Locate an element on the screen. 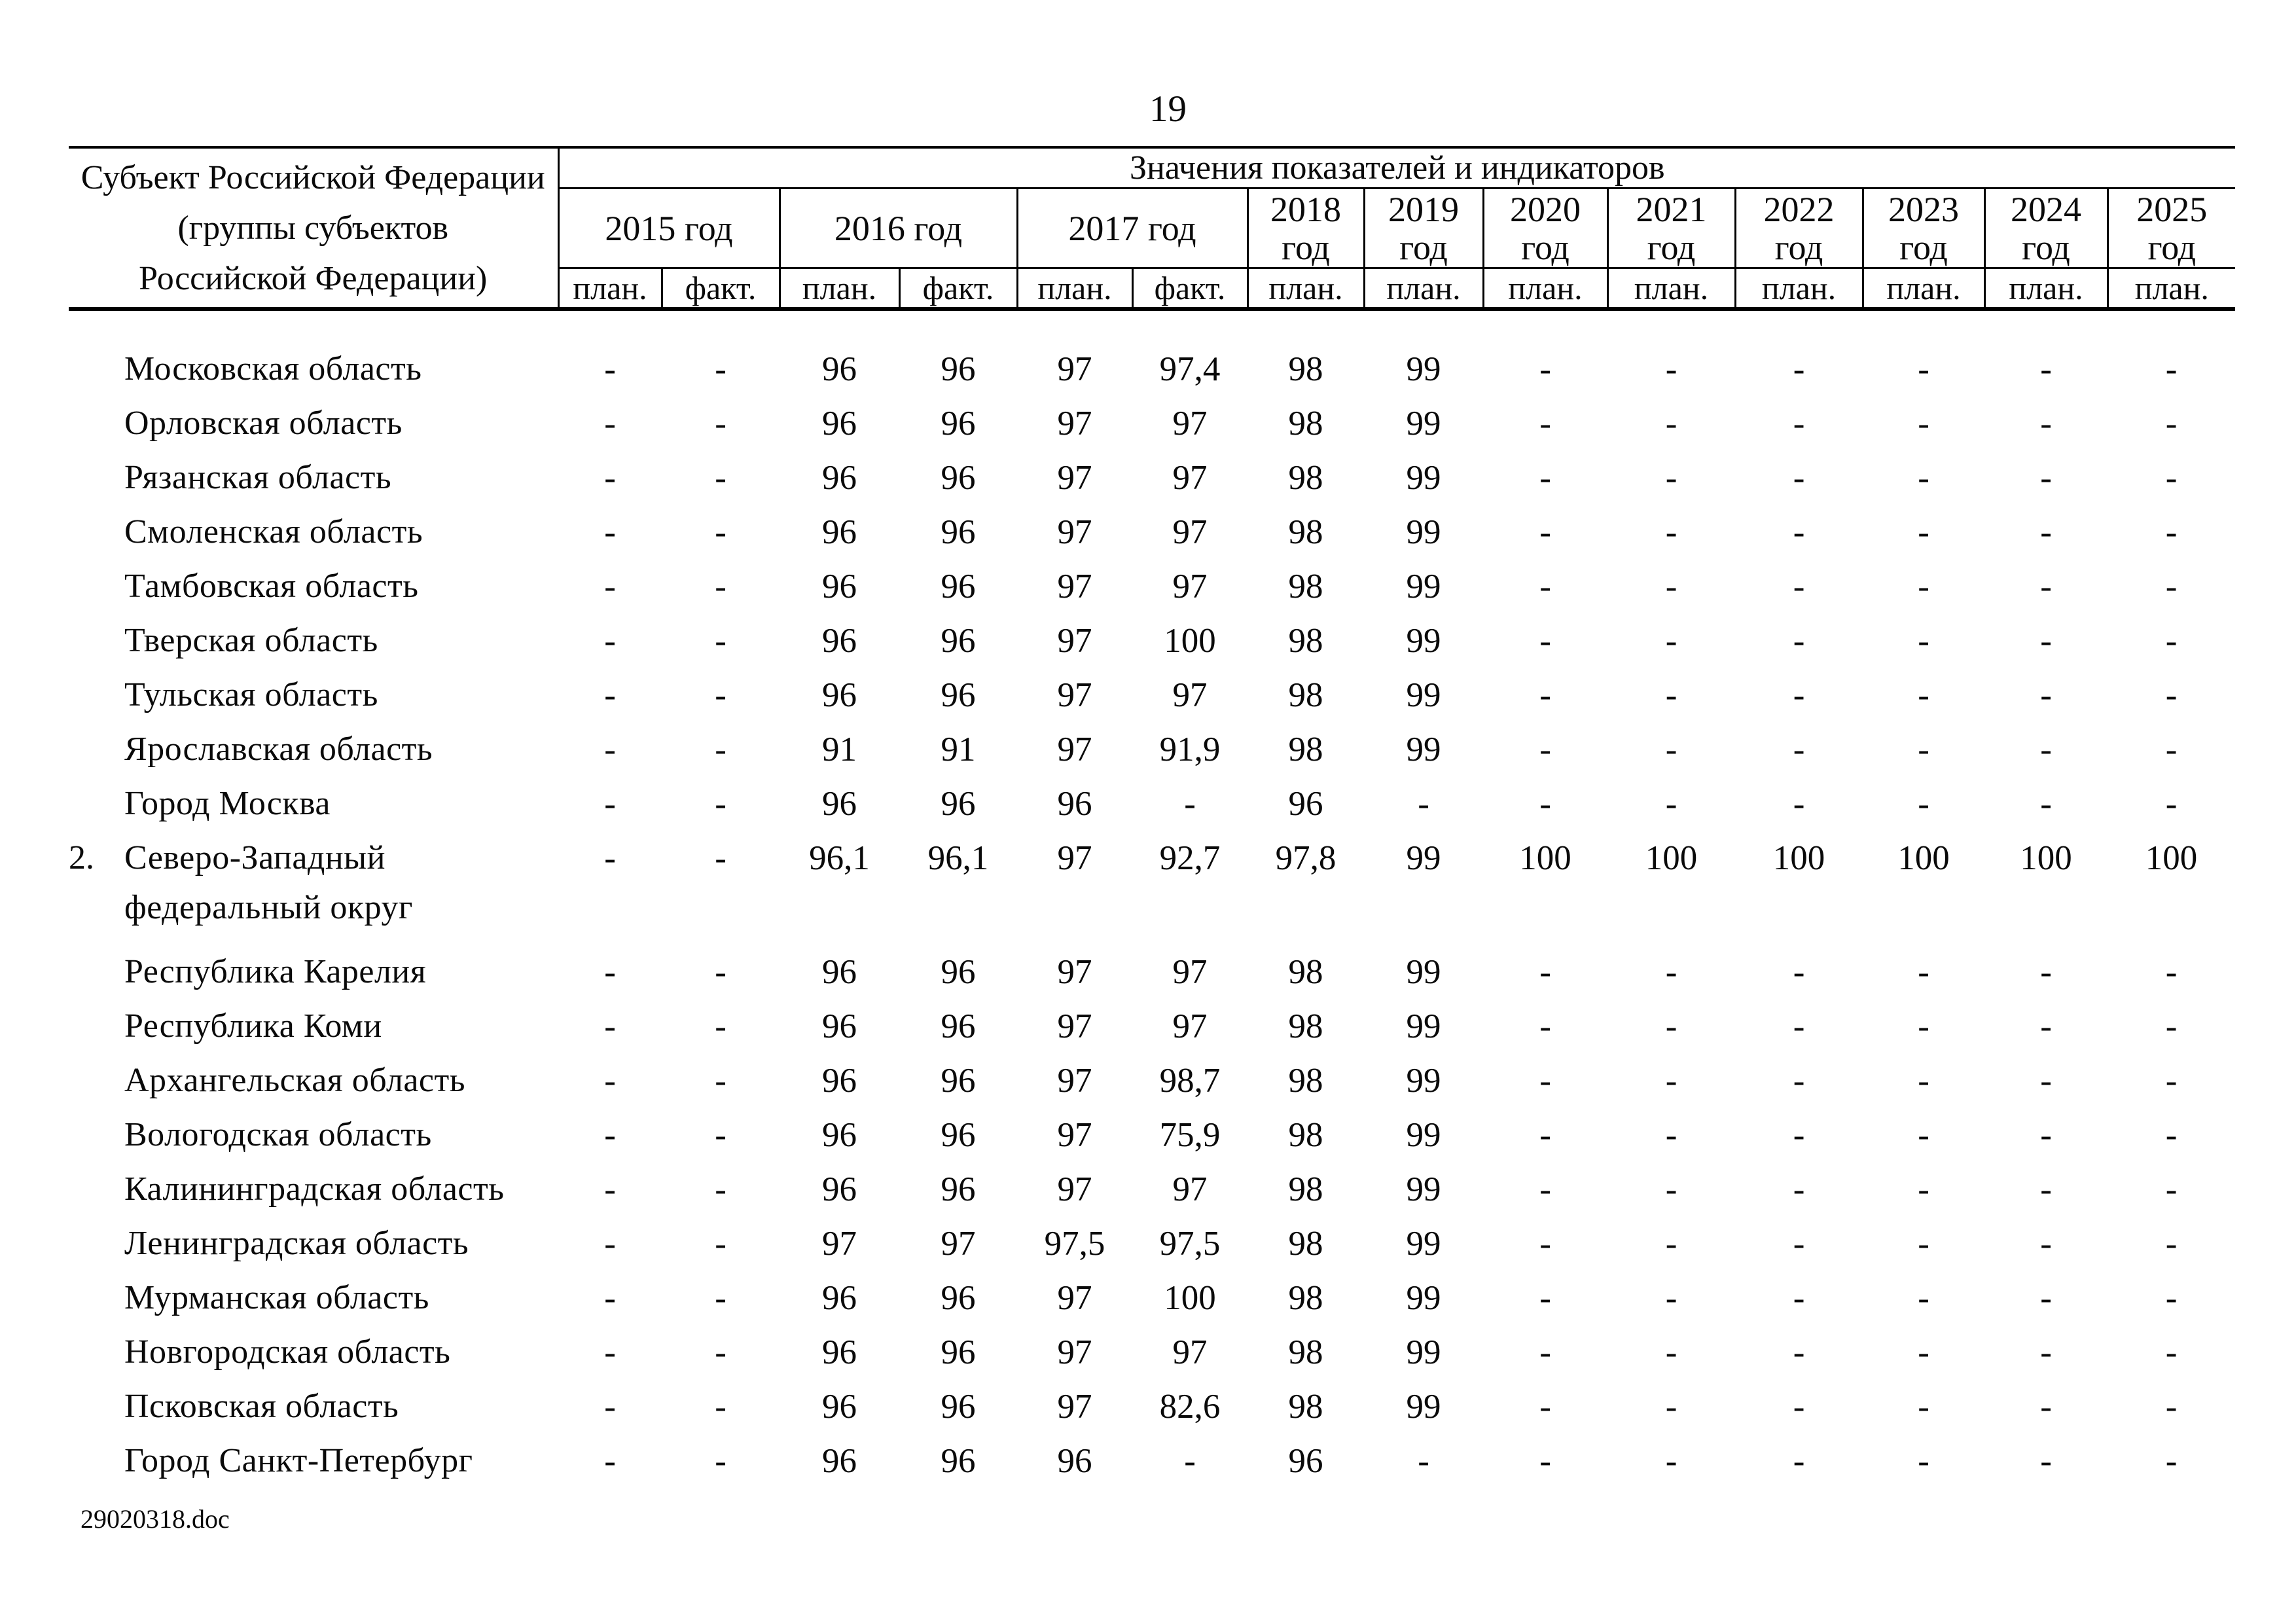  value-cell: 91,9 is located at coordinates (1190, 749).